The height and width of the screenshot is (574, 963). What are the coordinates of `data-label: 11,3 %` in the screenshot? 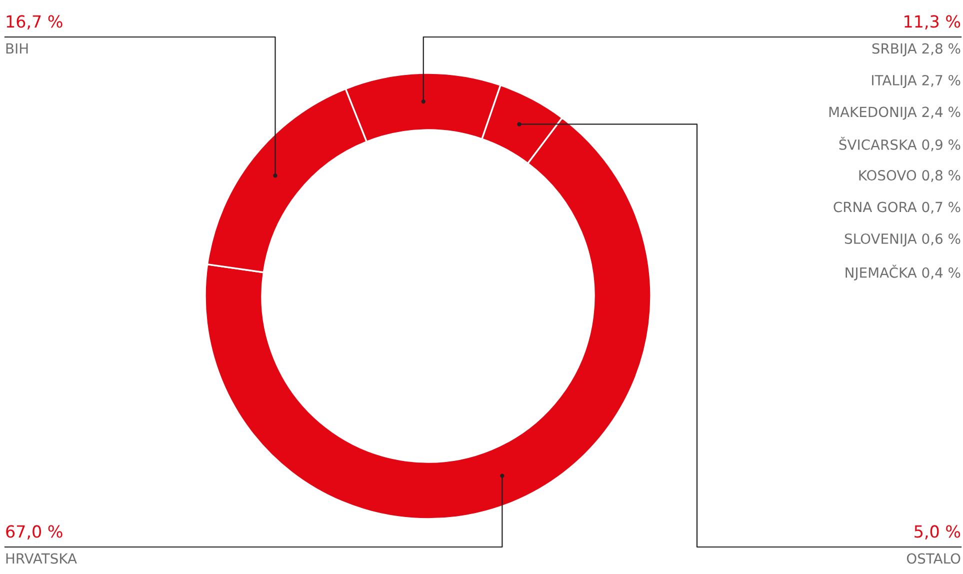 It's located at (932, 22).